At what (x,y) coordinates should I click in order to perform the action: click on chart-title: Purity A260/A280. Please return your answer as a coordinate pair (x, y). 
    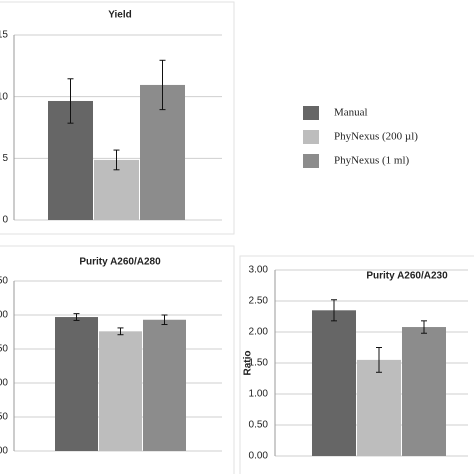
    Looking at the image, I should click on (120, 262).